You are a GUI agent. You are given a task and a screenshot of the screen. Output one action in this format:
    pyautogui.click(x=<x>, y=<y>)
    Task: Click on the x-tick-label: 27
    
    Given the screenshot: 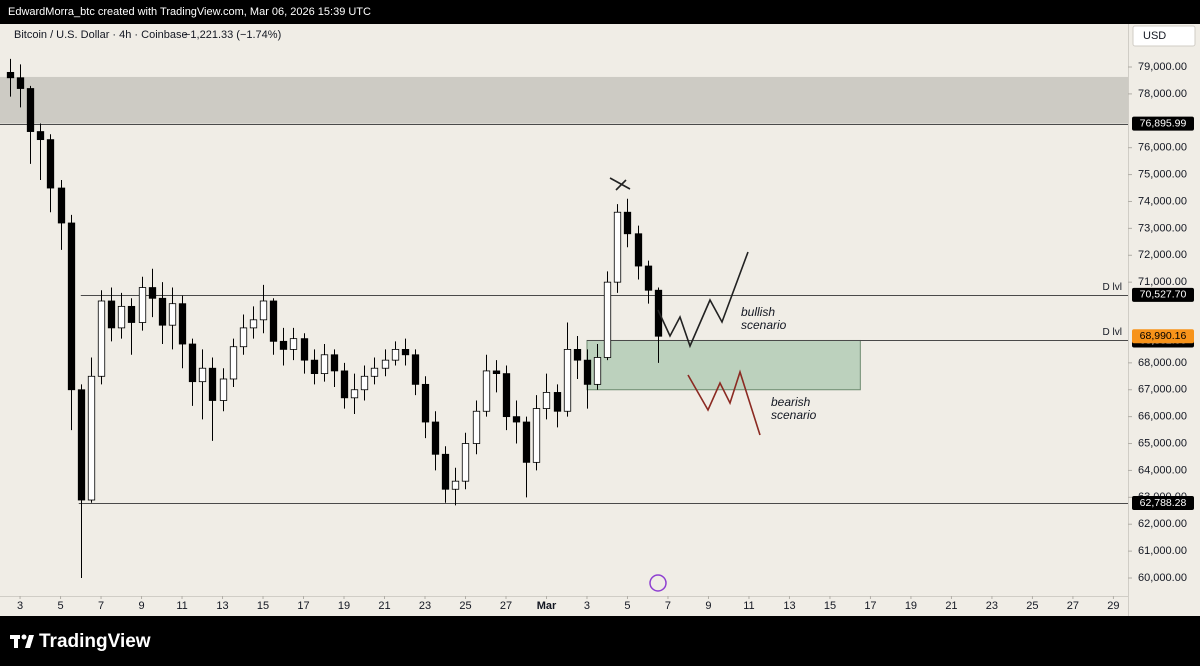 What is the action you would take?
    pyautogui.click(x=506, y=606)
    